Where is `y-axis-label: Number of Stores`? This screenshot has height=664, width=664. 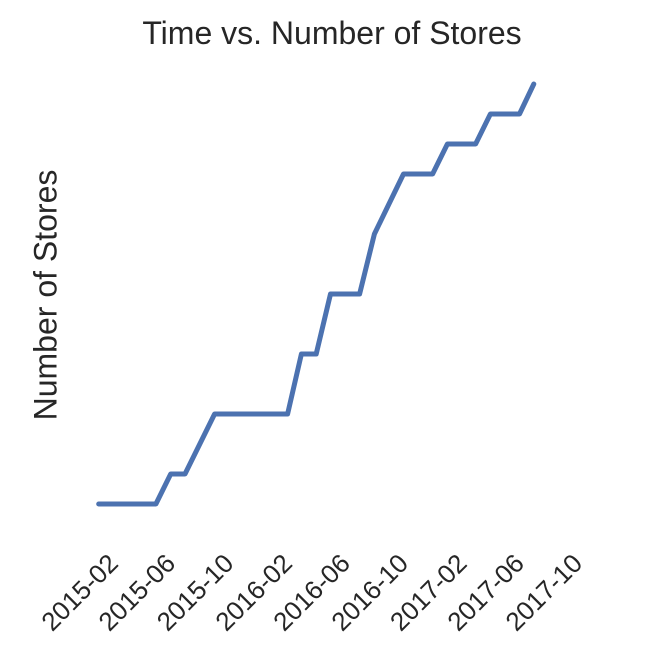
y-axis-label: Number of Stores is located at coordinates (45, 295).